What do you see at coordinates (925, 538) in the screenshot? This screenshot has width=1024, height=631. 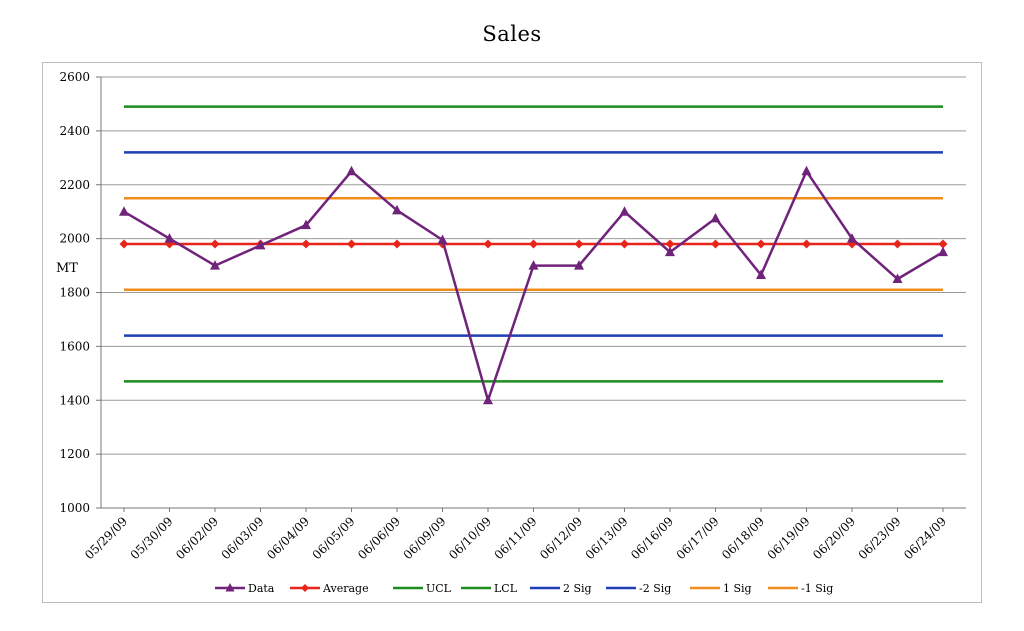 I see `x-tick-label: 06/24/09` at bounding box center [925, 538].